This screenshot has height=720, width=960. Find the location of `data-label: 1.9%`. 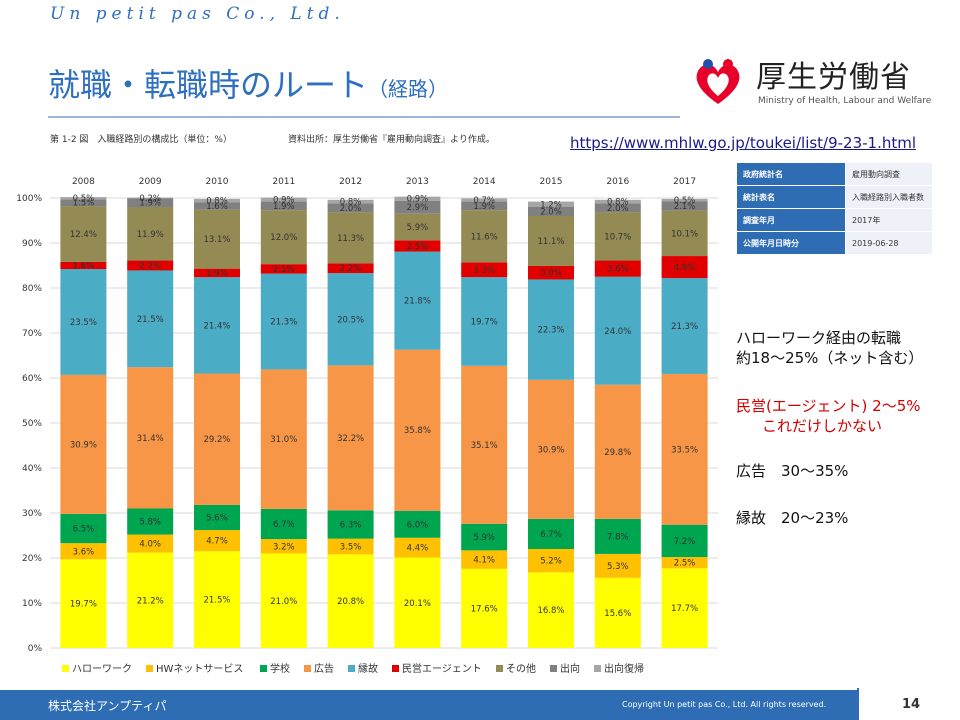

data-label: 1.9% is located at coordinates (484, 207).